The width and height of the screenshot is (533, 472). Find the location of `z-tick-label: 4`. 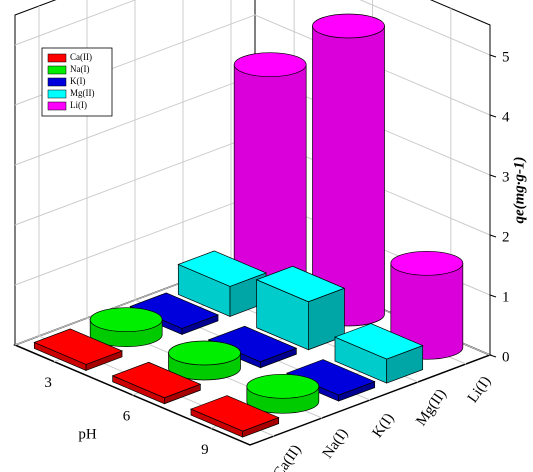

z-tick-label: 4 is located at coordinates (506, 117).